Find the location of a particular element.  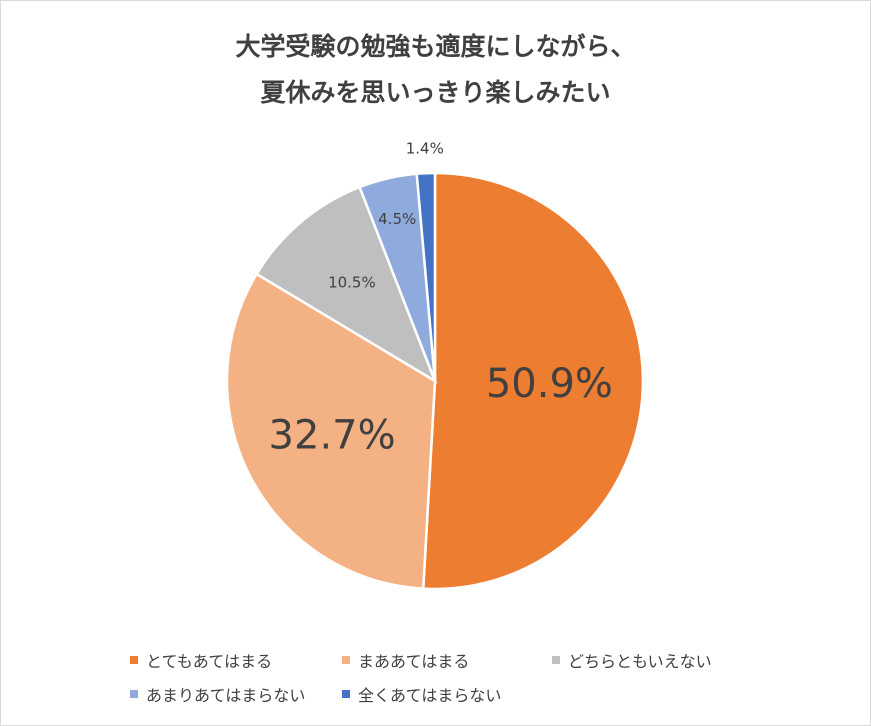

data-label-amari: 4.5% is located at coordinates (397, 219).